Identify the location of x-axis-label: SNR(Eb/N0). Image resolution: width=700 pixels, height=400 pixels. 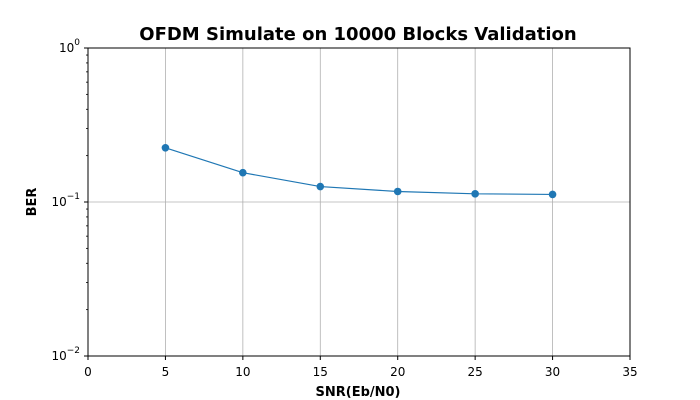
(358, 392).